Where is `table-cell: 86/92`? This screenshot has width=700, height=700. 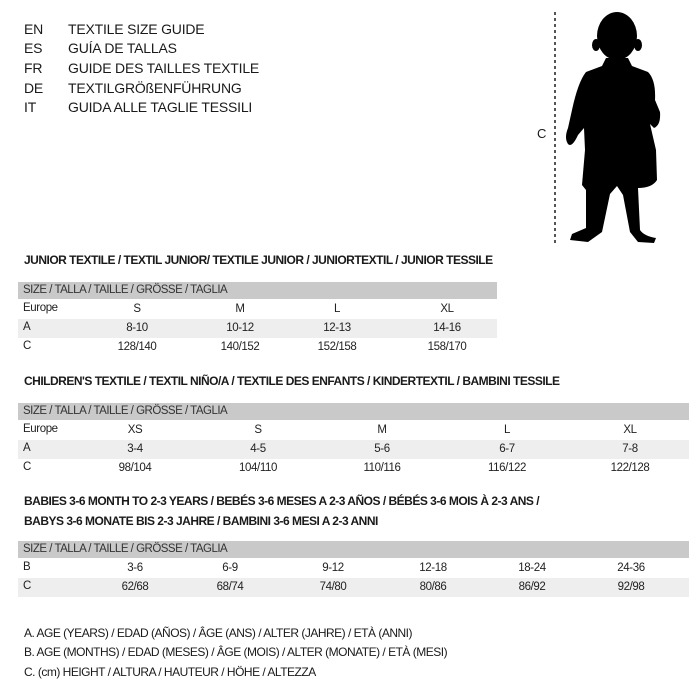
table-cell: 86/92 is located at coordinates (532, 587).